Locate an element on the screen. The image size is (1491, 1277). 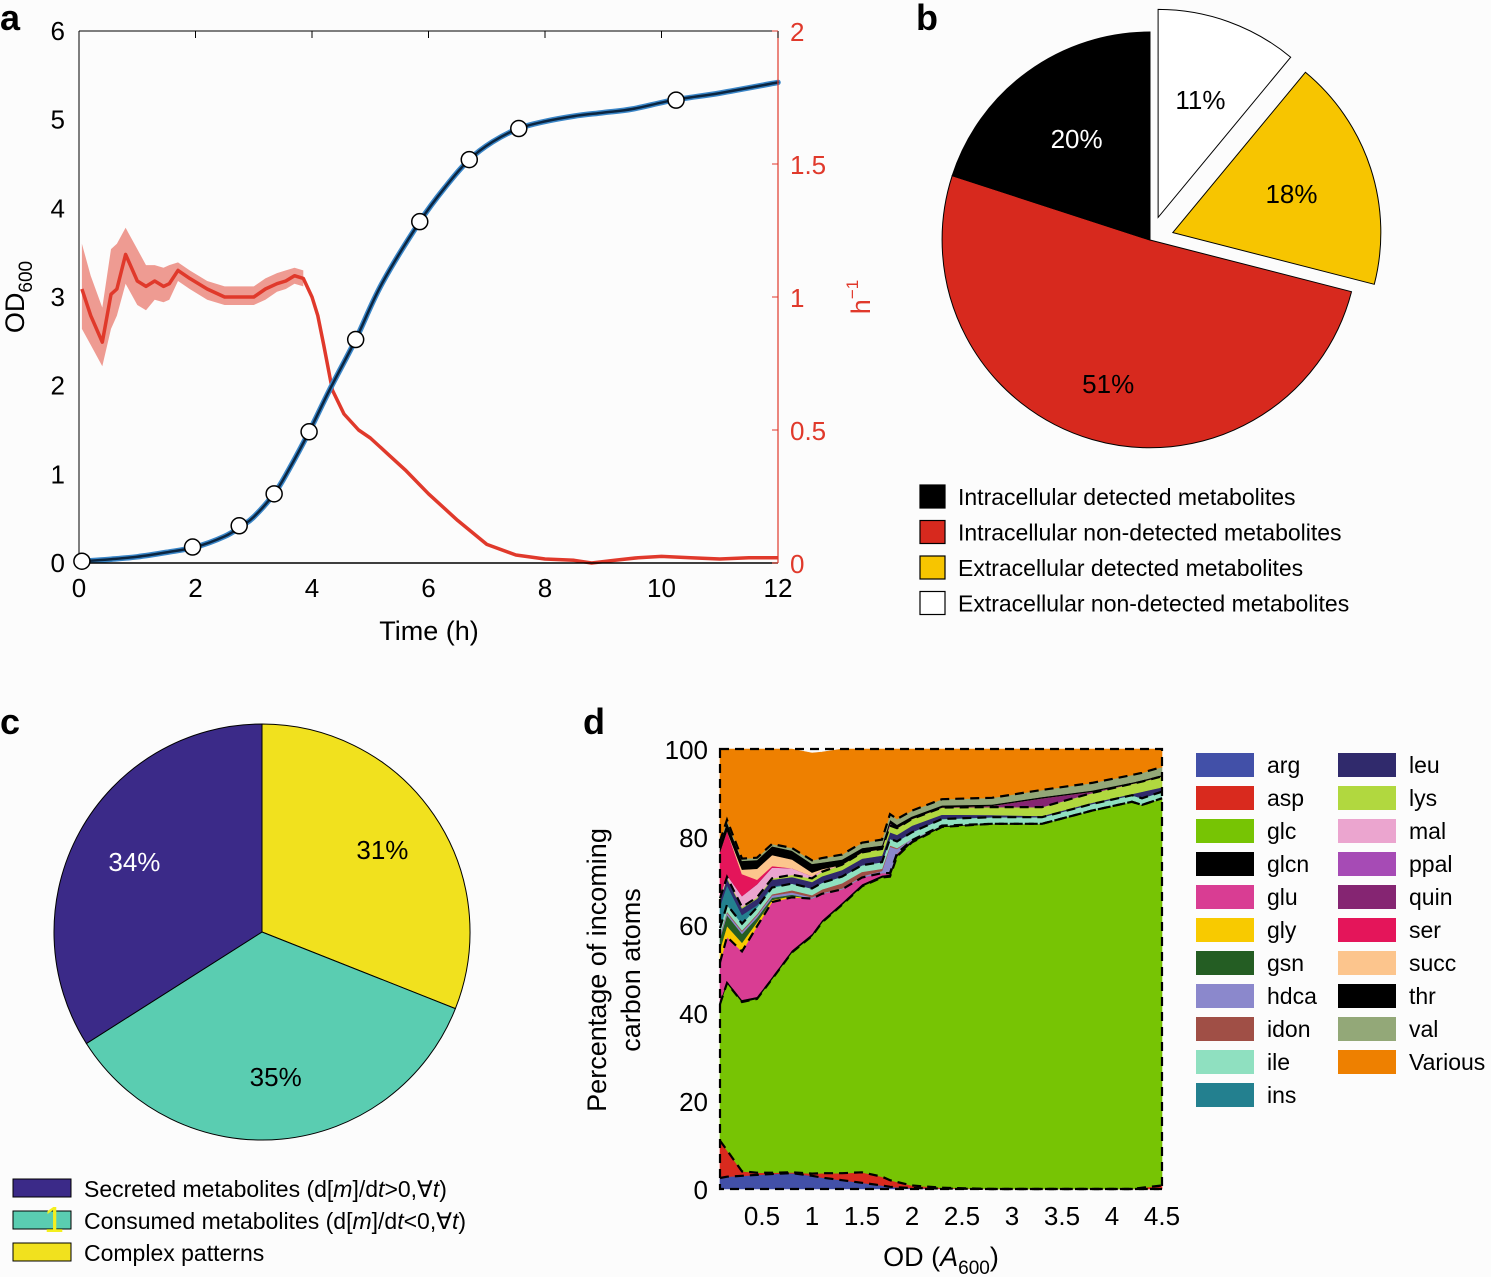
panel-d-ylabel-line2: carbon atoms is located at coordinates (631, 970).